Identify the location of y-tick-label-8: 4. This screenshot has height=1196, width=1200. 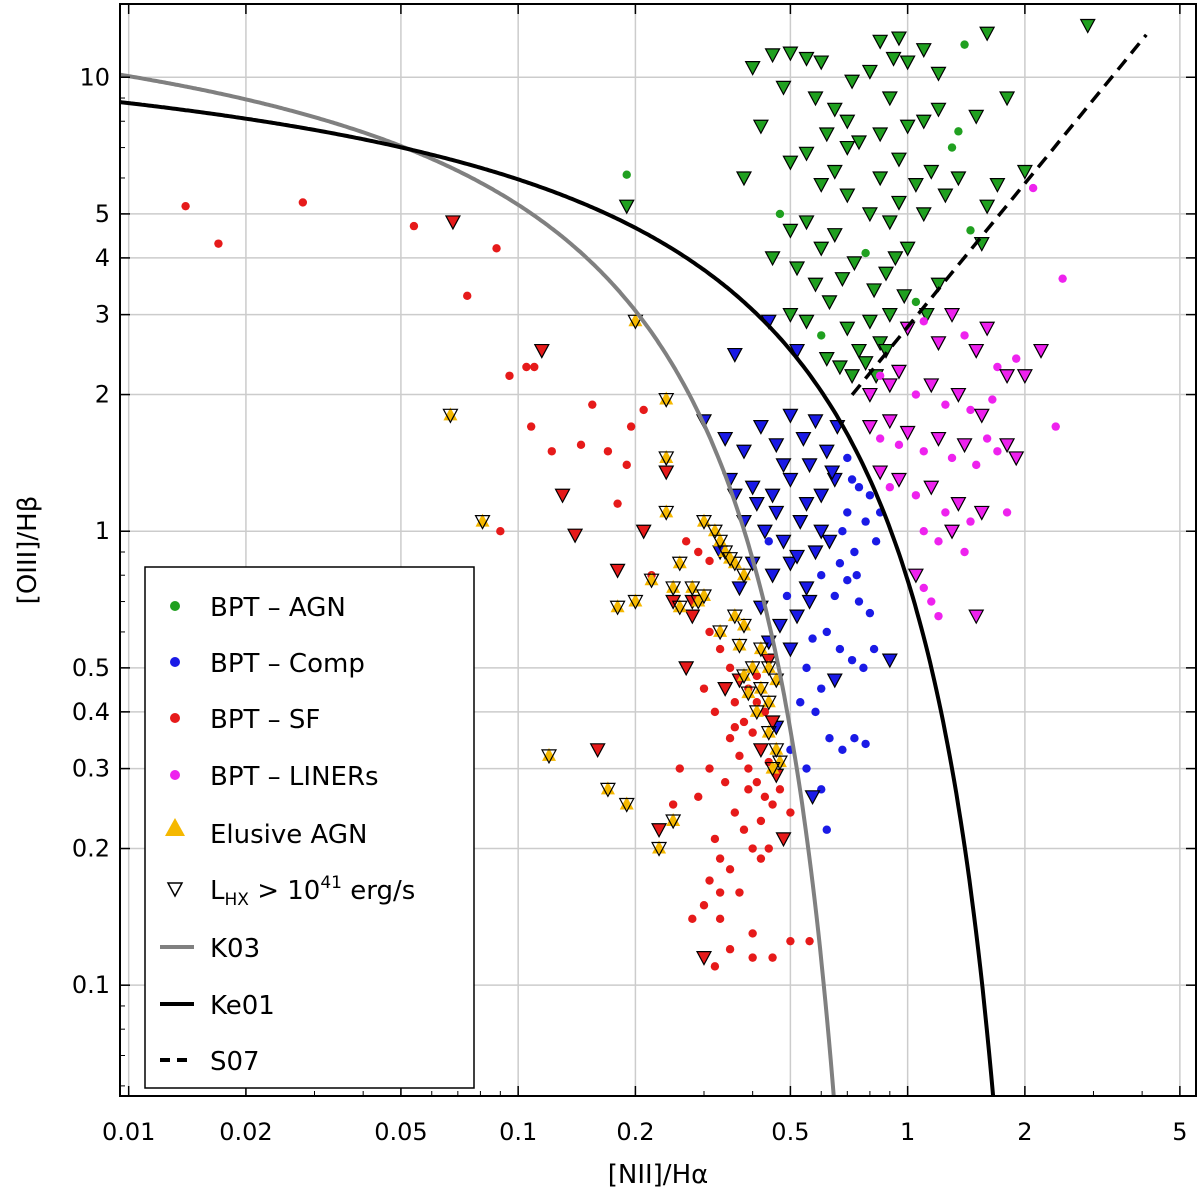
(102, 258).